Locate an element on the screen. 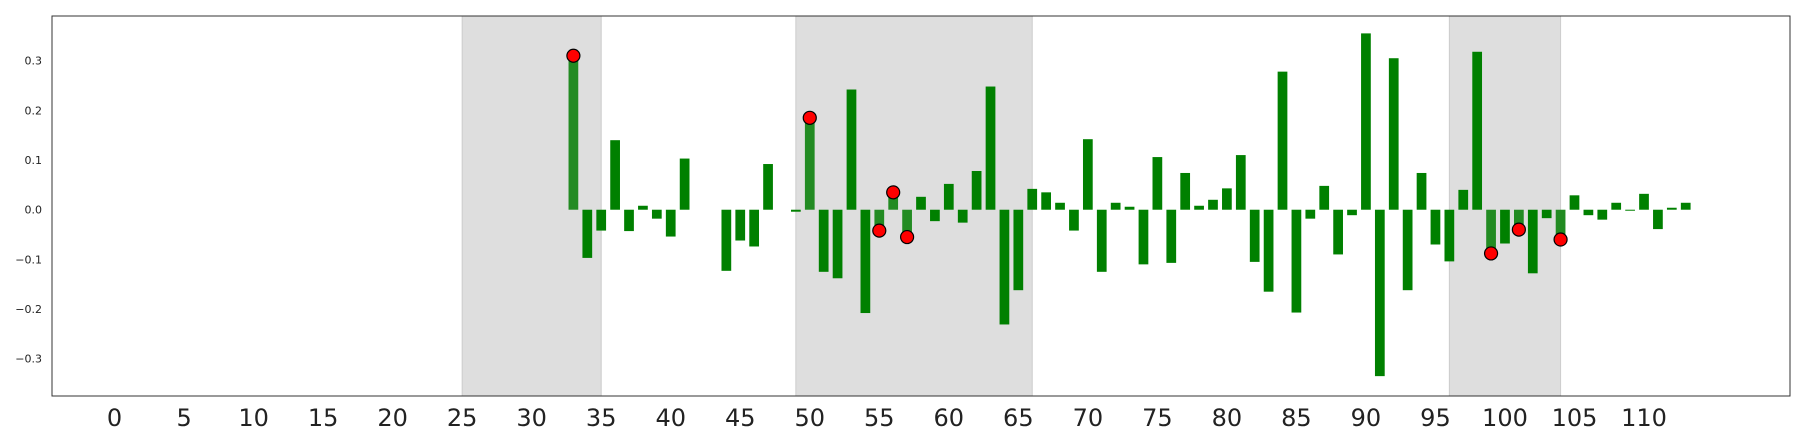 This screenshot has width=1800, height=446. y-tick: 0.0 is located at coordinates (34, 210).